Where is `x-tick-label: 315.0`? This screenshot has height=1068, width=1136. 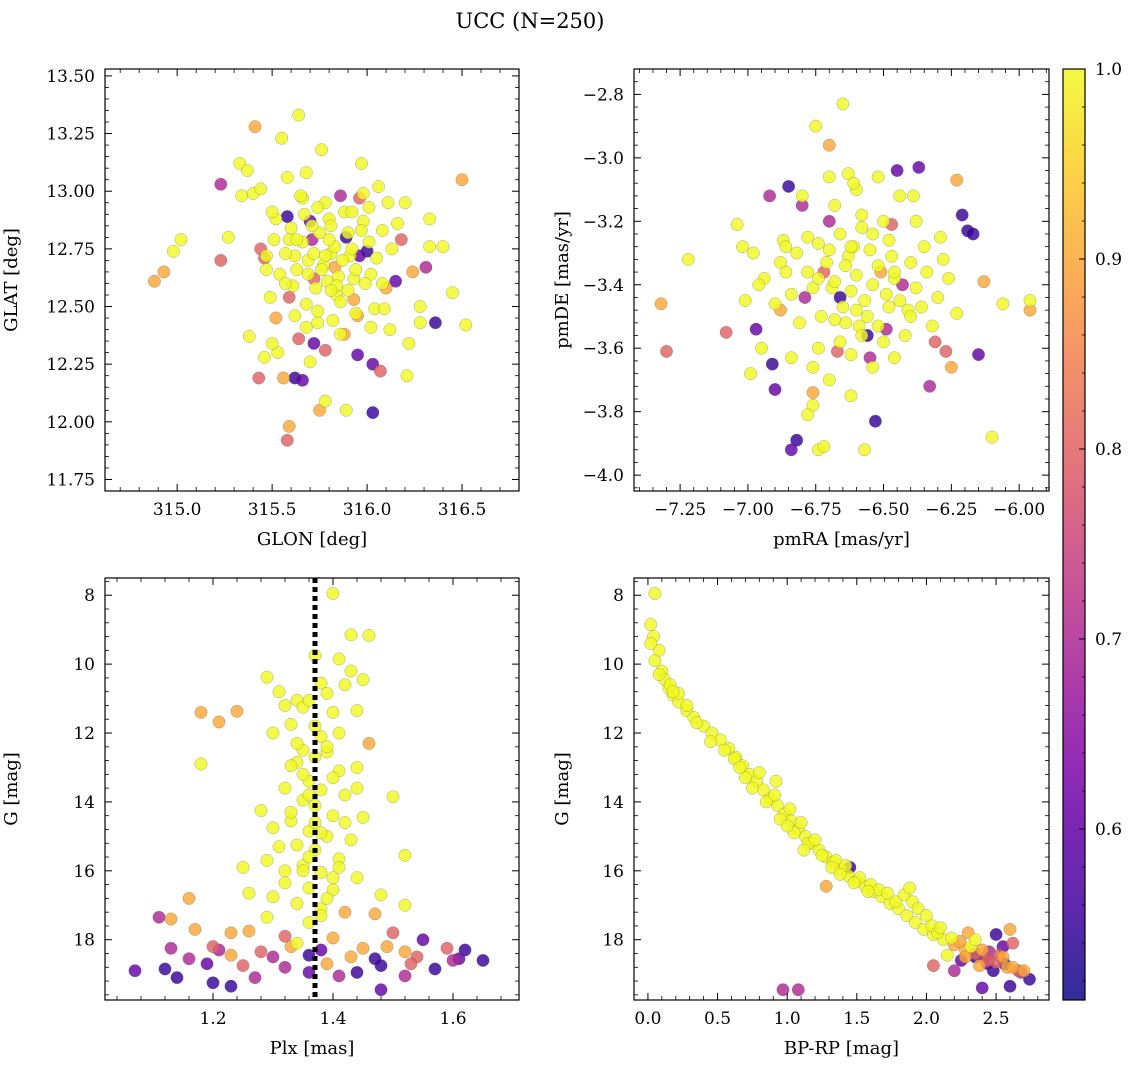 x-tick-label: 315.0 is located at coordinates (177, 510).